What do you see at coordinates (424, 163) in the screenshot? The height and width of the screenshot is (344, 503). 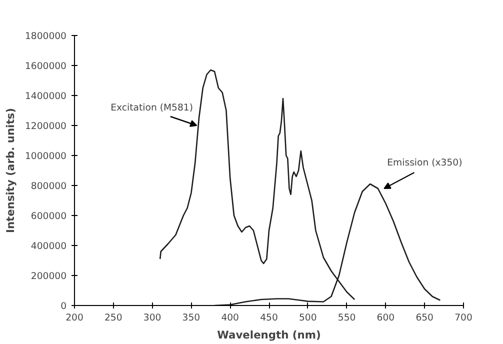 I see `annotation: Emission (x350)` at bounding box center [424, 163].